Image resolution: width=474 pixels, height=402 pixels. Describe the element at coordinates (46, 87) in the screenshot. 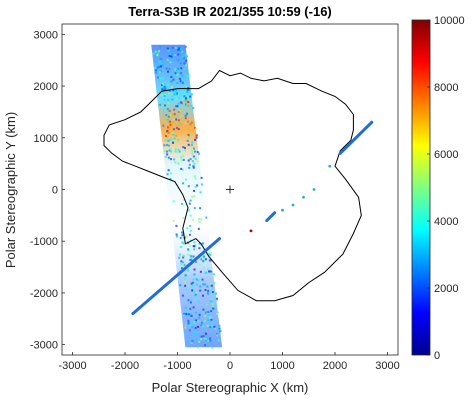

I see `y-tick-label: 2000` at that location.